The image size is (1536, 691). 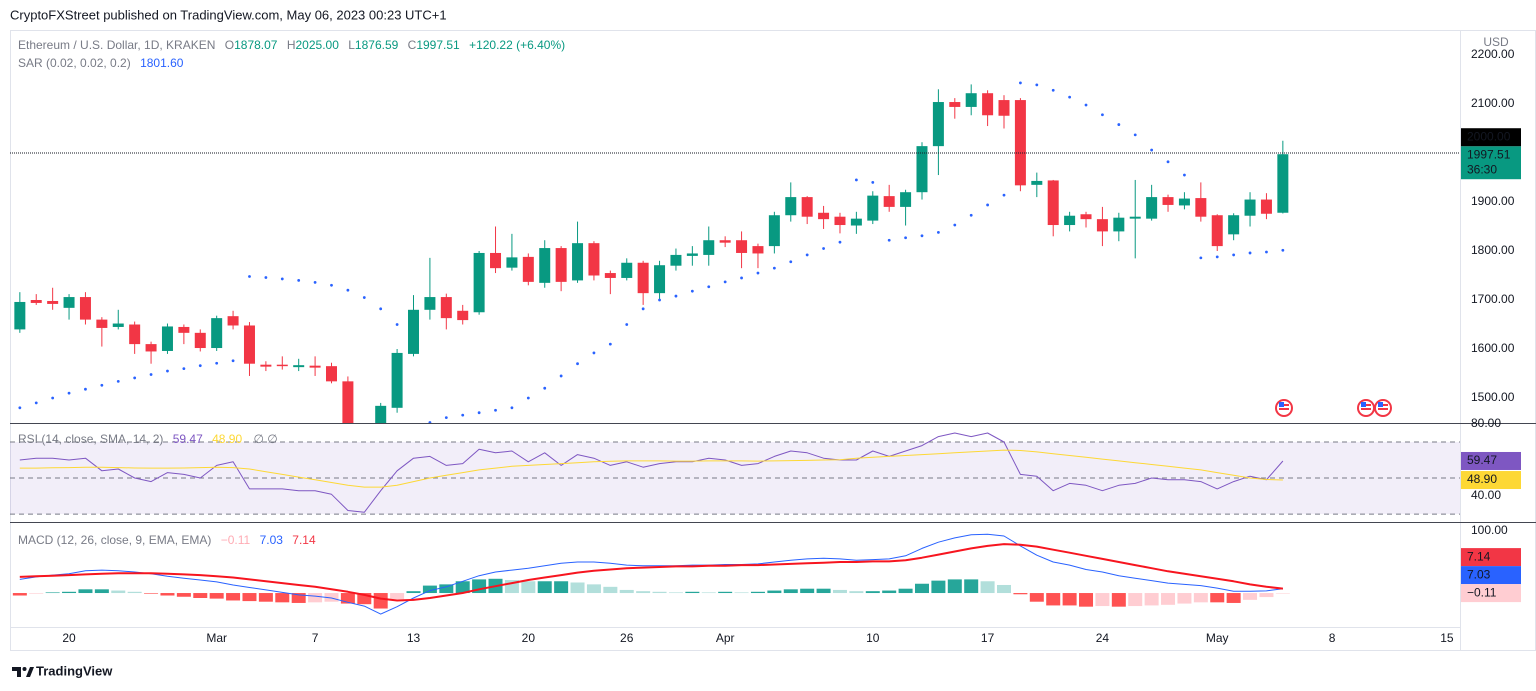 What do you see at coordinates (414, 638) in the screenshot?
I see `x-tick-label: 13` at bounding box center [414, 638].